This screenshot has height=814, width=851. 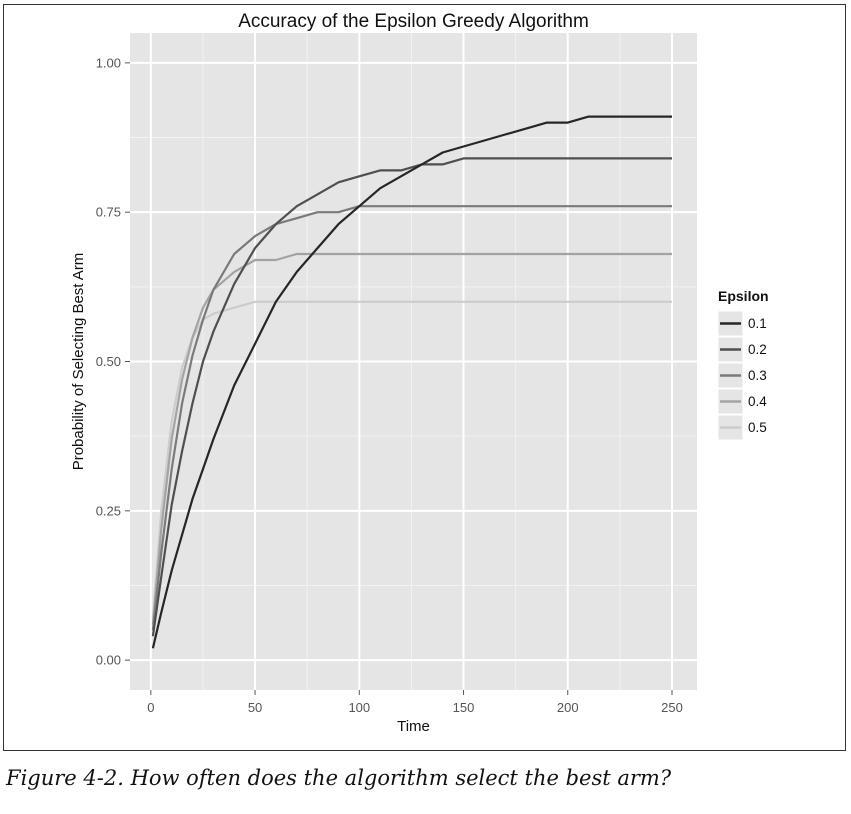 What do you see at coordinates (568, 707) in the screenshot?
I see `x-tick-label: 200` at bounding box center [568, 707].